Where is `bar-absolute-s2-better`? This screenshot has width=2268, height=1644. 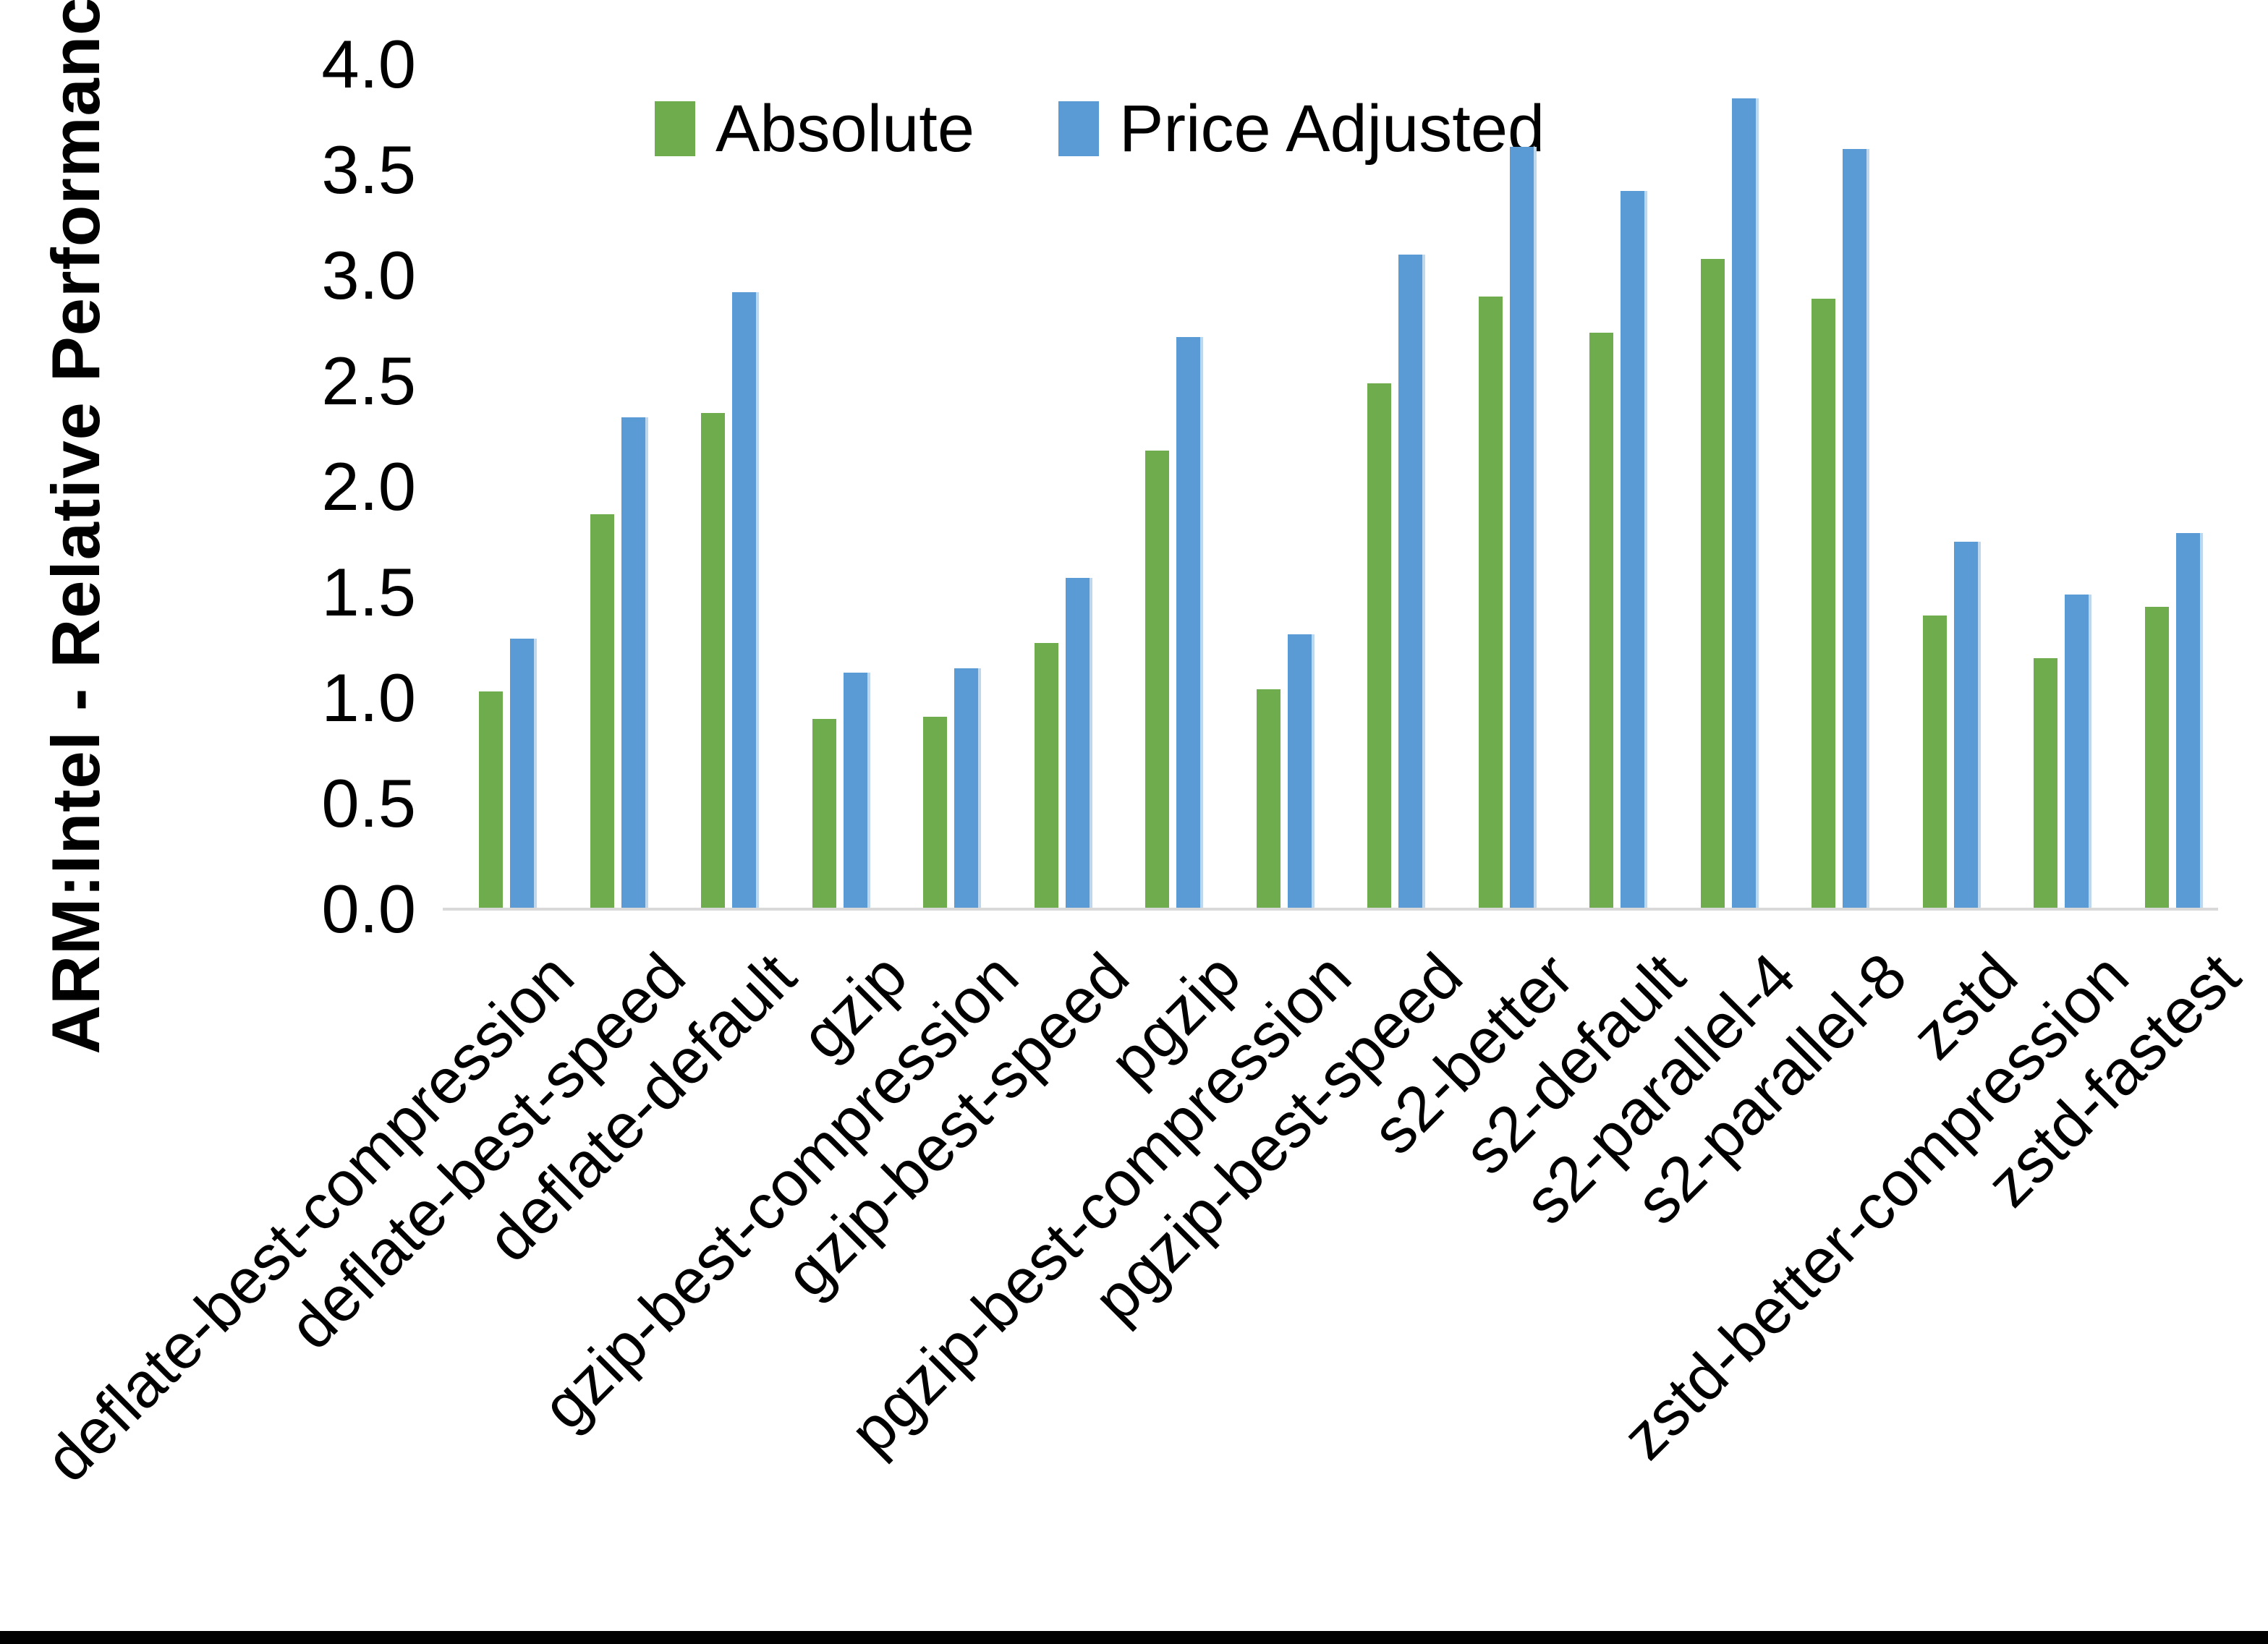
bar-absolute-s2-better is located at coordinates (1491, 603).